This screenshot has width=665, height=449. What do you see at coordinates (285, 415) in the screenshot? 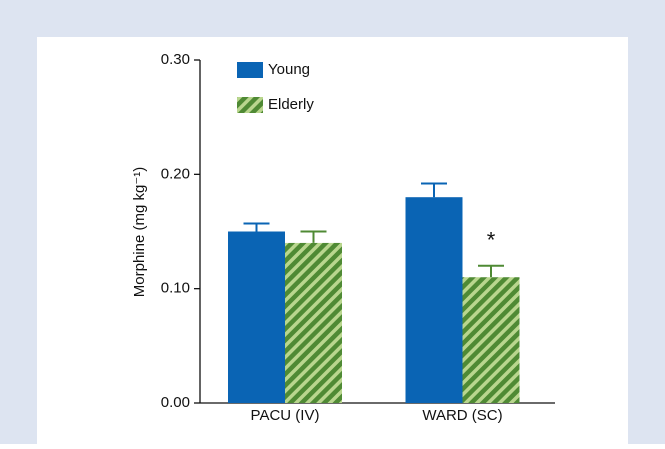
I see `x-tick-label: PACU (IV)` at bounding box center [285, 415].